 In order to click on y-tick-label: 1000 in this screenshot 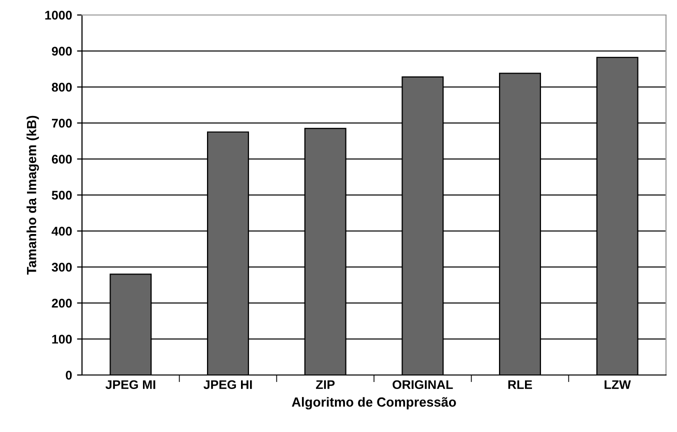, I will do `click(58, 15)`.